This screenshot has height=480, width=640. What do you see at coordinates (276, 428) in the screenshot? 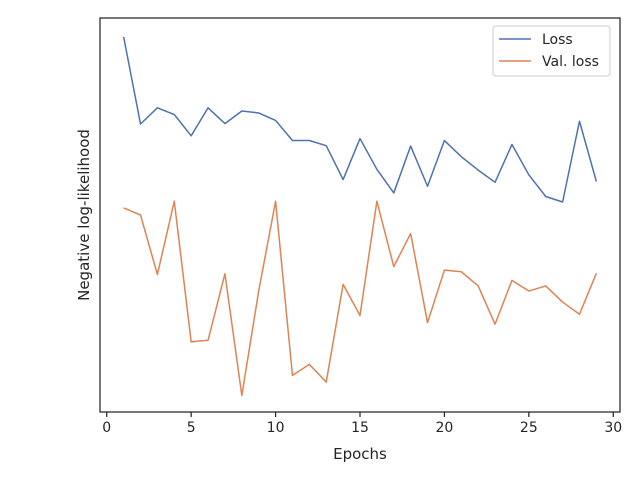
I see `x-tick-label: 10` at bounding box center [276, 428].